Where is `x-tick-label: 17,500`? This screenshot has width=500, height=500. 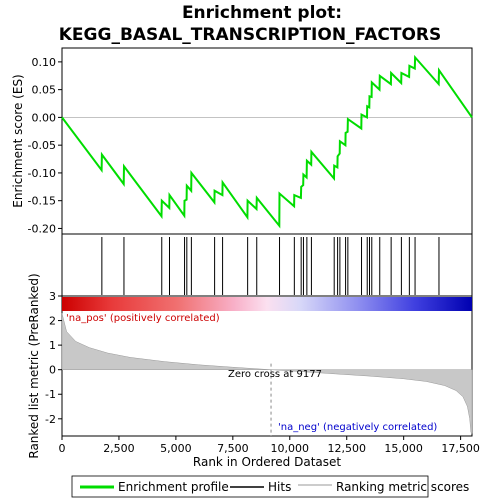
x-tick-label: 17,500 is located at coordinates (460, 448).